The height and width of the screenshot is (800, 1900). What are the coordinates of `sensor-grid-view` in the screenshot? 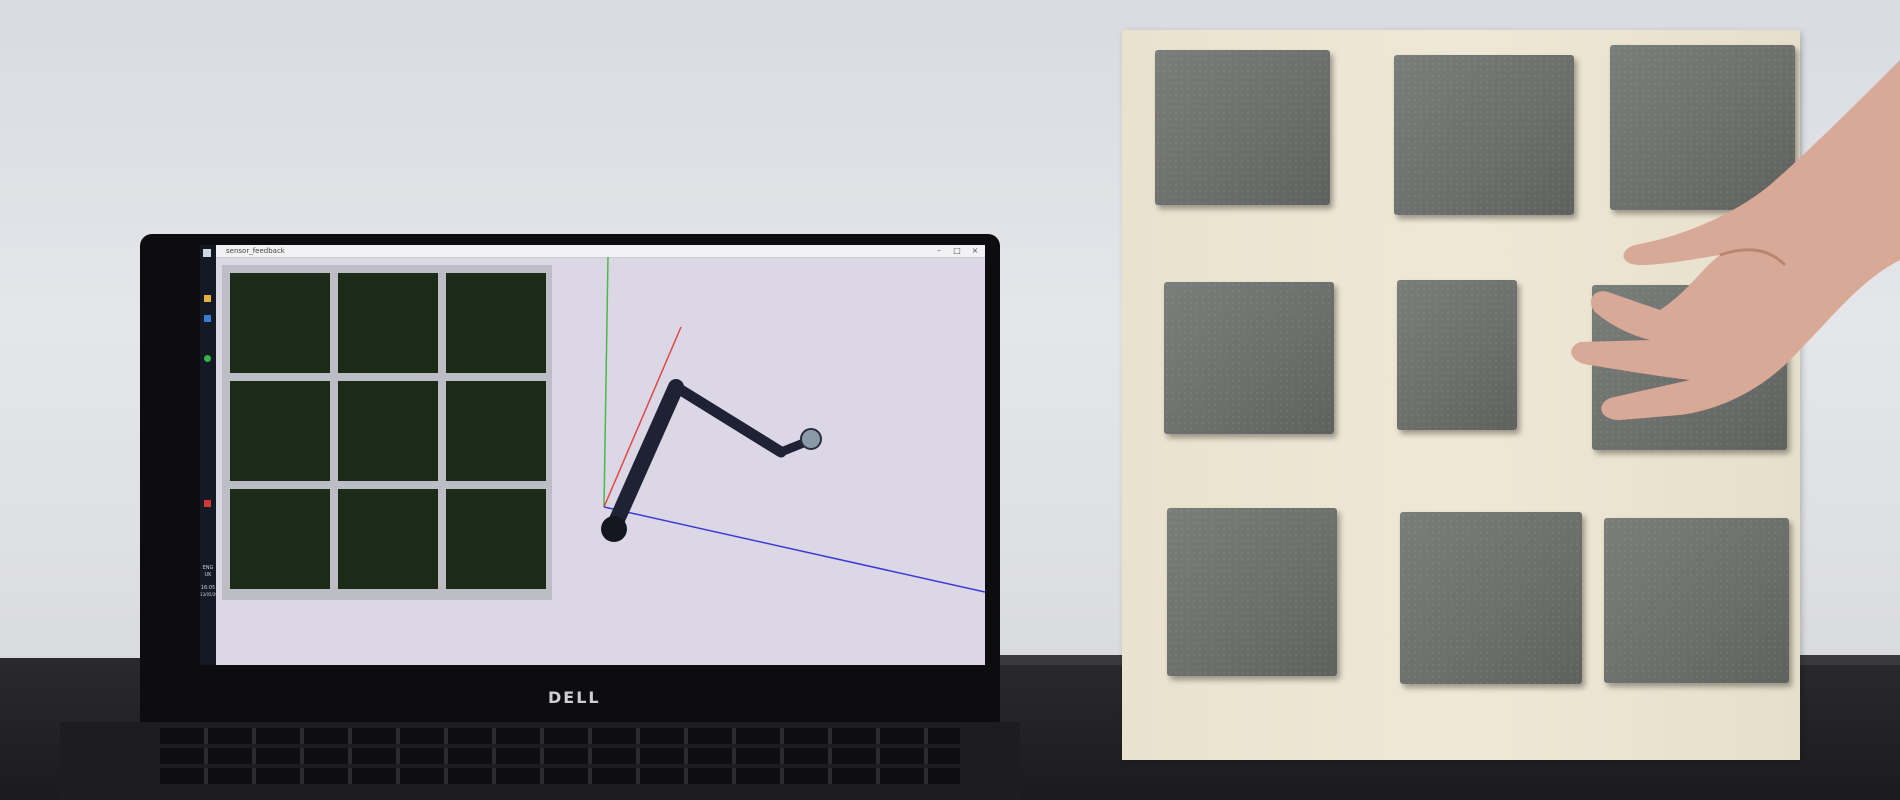 It's located at (387, 432).